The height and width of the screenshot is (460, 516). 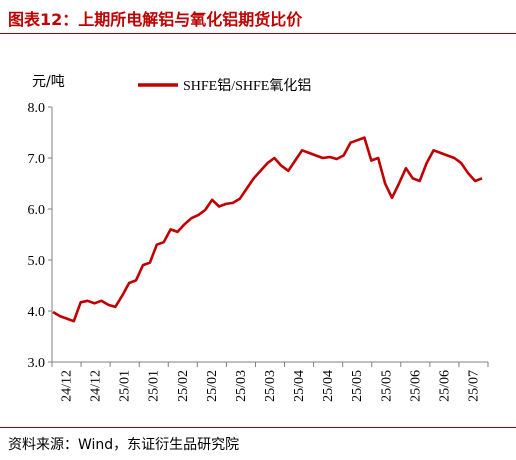 What do you see at coordinates (473, 386) in the screenshot?
I see `x-tick-label: 25/07` at bounding box center [473, 386].